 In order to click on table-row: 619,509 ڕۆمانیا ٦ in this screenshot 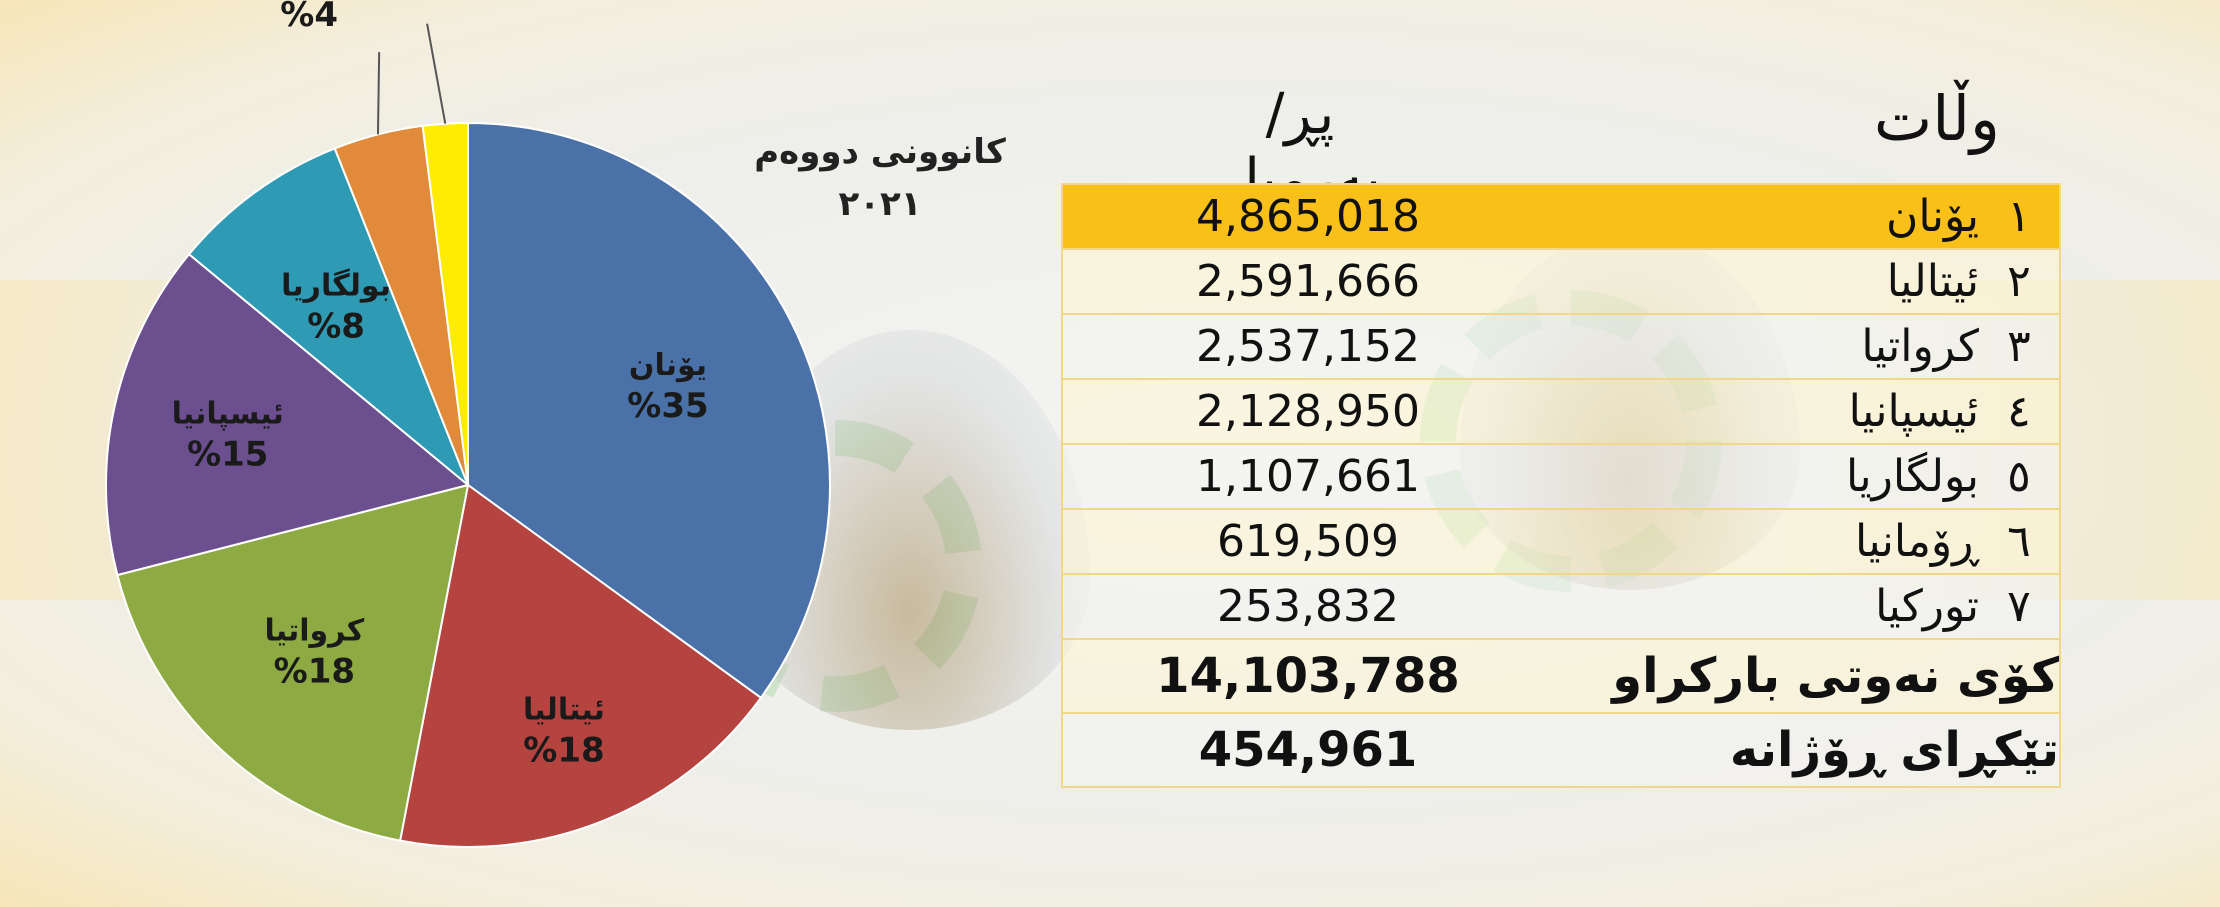, I will do `click(1561, 542)`.